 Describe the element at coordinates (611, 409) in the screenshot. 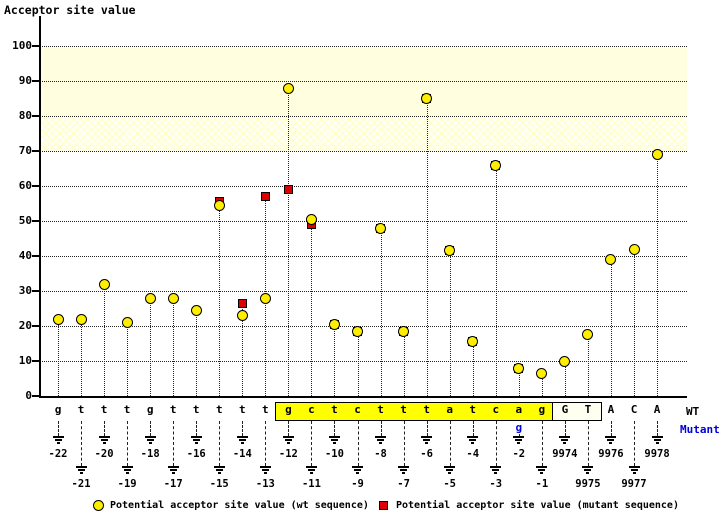

I see `sequence-base: A` at that location.